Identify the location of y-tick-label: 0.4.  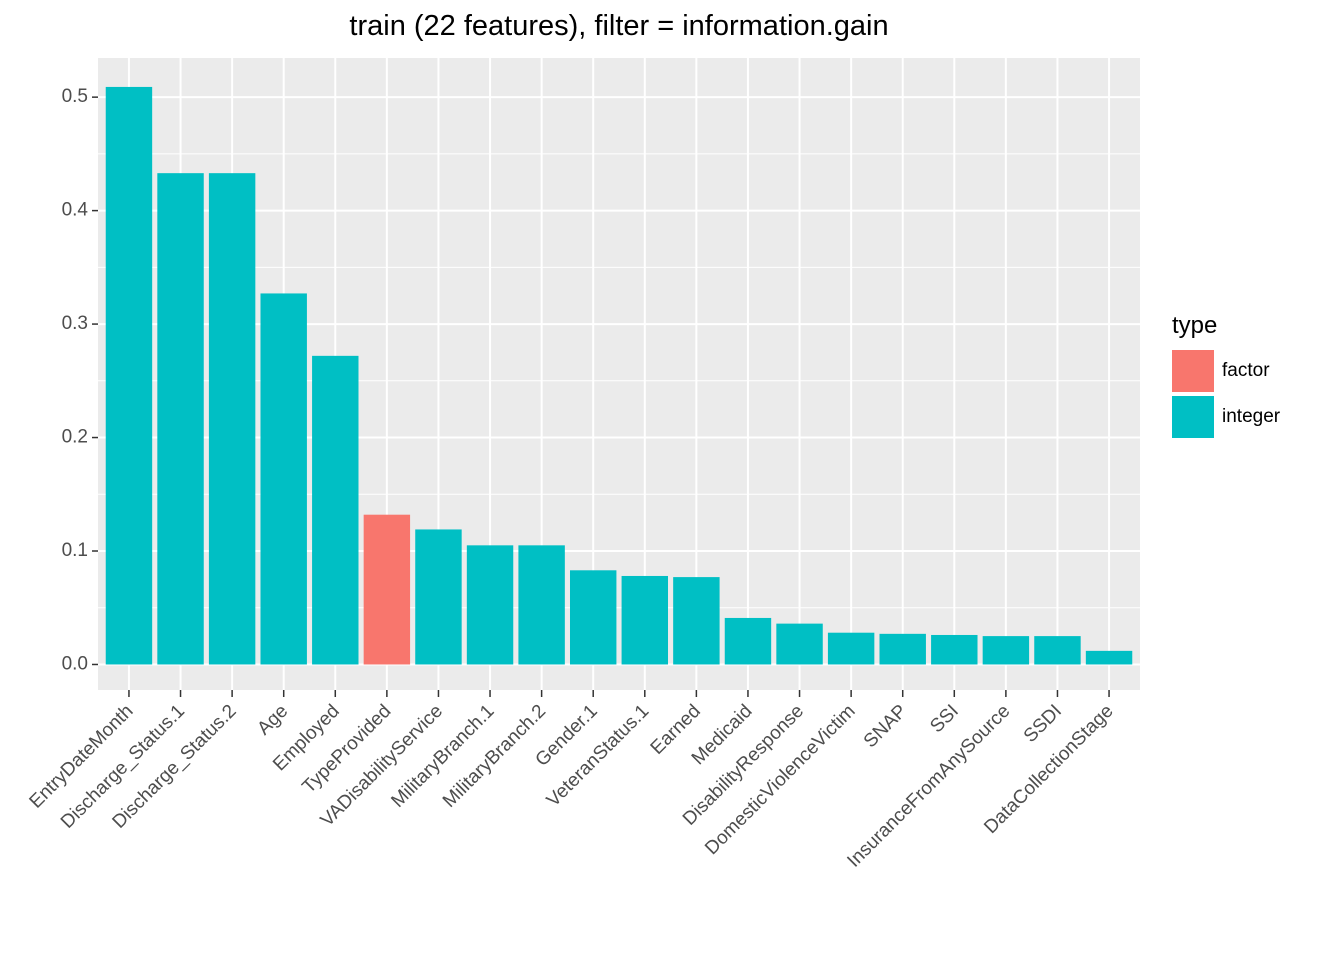
(75, 210).